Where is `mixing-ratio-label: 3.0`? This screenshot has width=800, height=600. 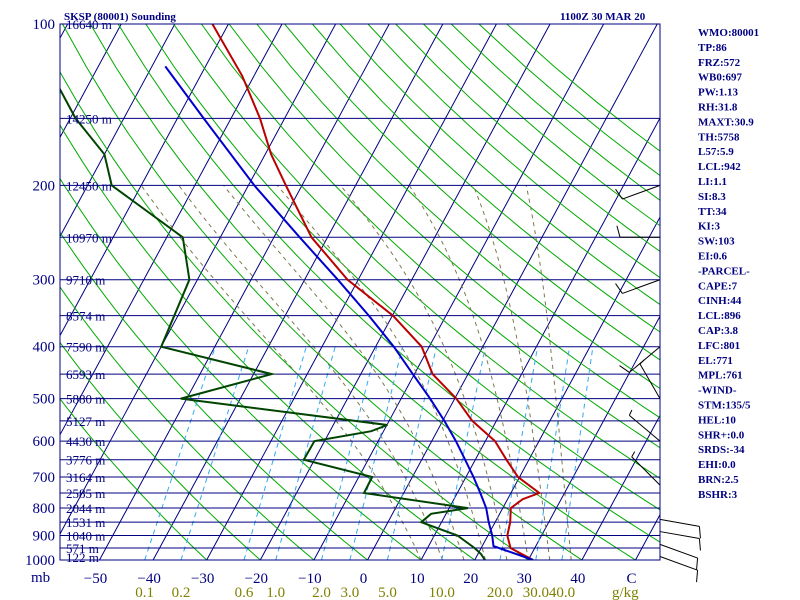 mixing-ratio-label: 3.0 is located at coordinates (350, 592).